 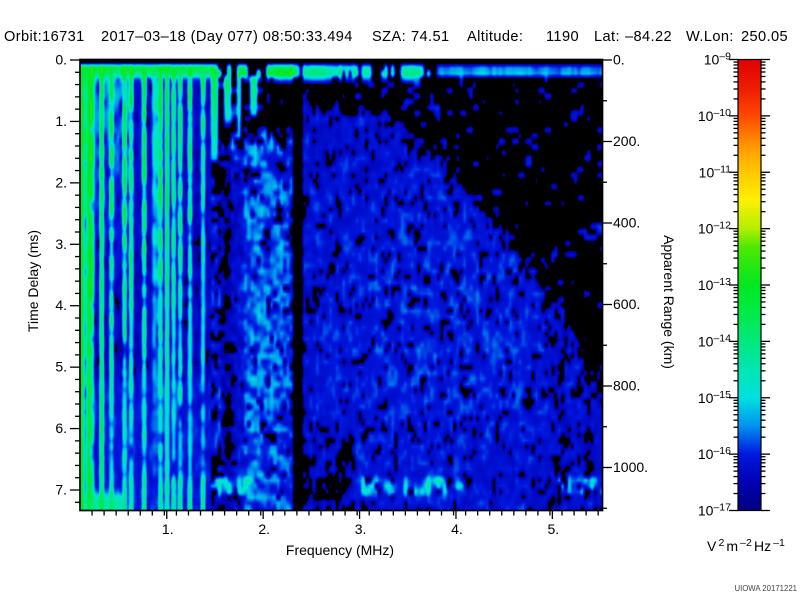 I want to click on svg-text: –84.22, so click(x=648, y=37).